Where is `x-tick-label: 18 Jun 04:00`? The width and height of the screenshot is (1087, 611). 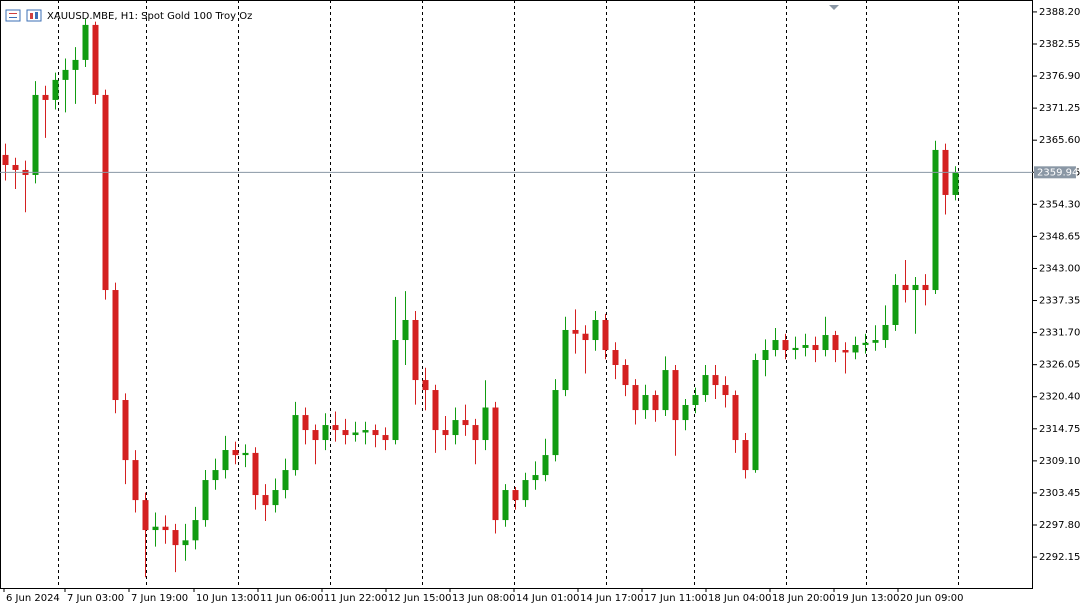
x-tick-label: 18 Jun 04:00 is located at coordinates (740, 598).